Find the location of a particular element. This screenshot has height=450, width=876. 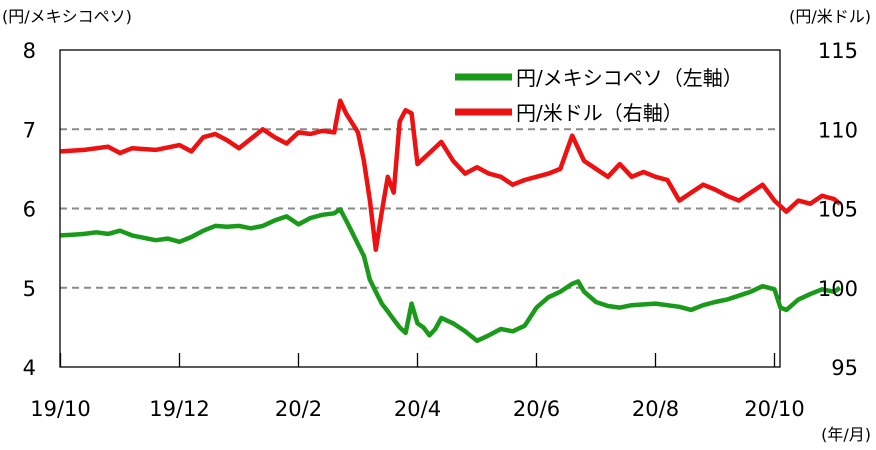

right-tick-label-1: 100 is located at coordinates (838, 289).